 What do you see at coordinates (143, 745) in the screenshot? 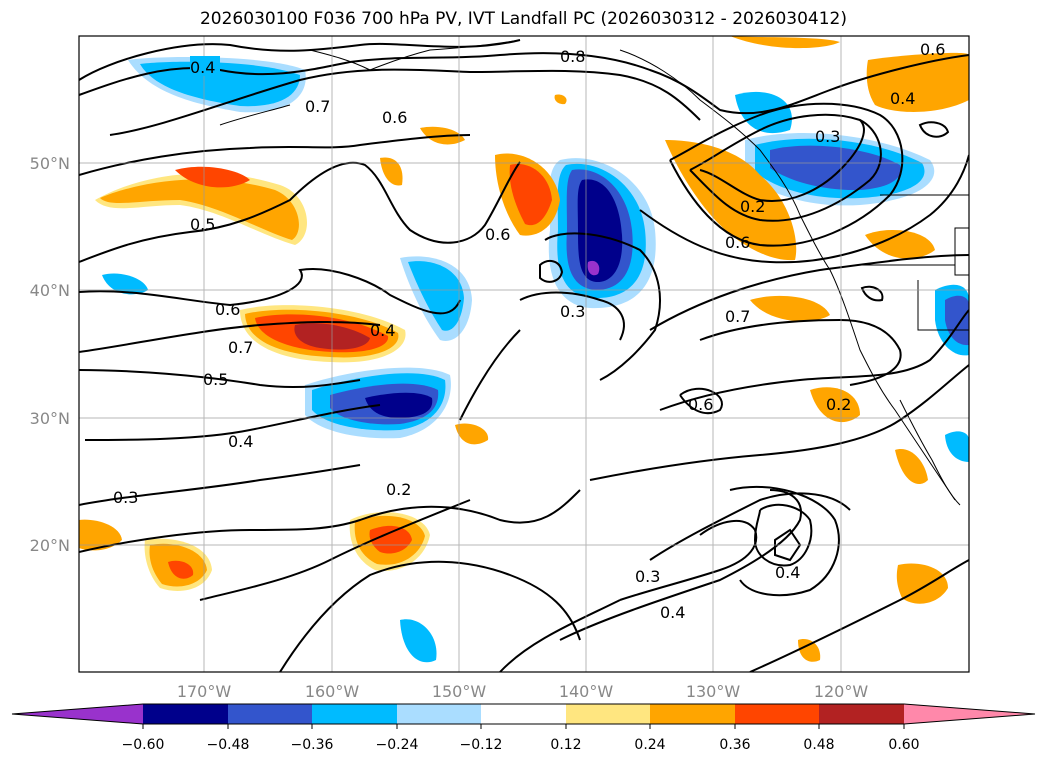
I see `colorbar-tick-label: −0.60` at bounding box center [143, 745].